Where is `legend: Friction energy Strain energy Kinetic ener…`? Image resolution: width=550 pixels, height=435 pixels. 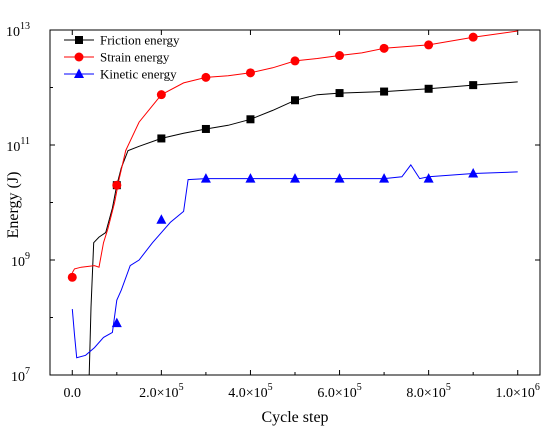 legend: Friction energy Strain energy Kinetic ener… is located at coordinates (122, 57).